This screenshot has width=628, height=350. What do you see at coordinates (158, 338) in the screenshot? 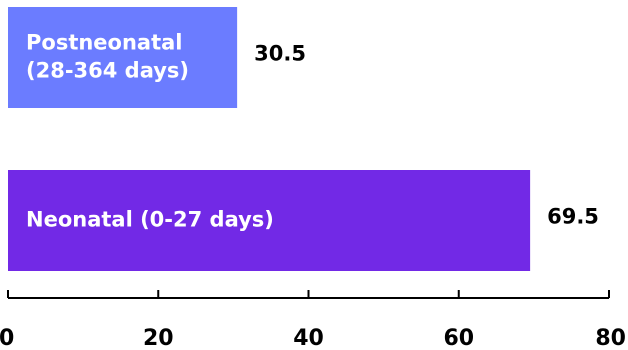
I see `x-tick-label: 20` at bounding box center [158, 338].